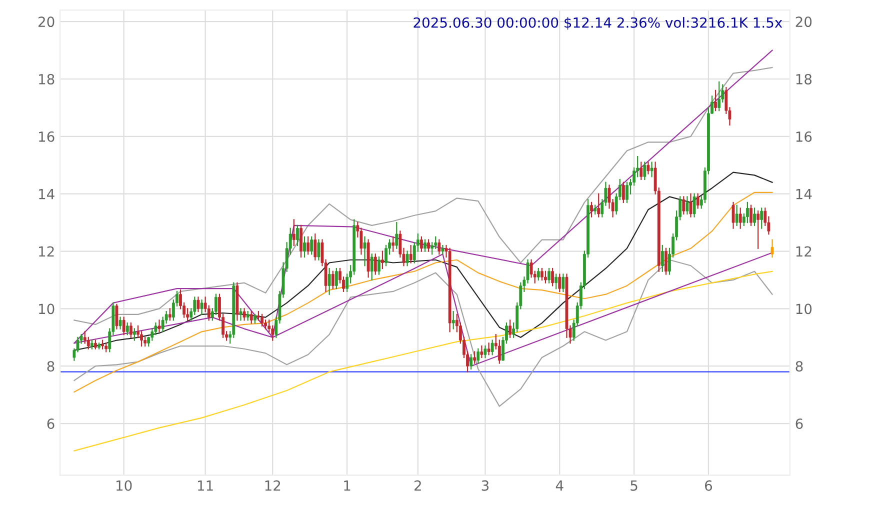 The height and width of the screenshot is (505, 870). I want to click on x-tick-label: 5, so click(634, 485).